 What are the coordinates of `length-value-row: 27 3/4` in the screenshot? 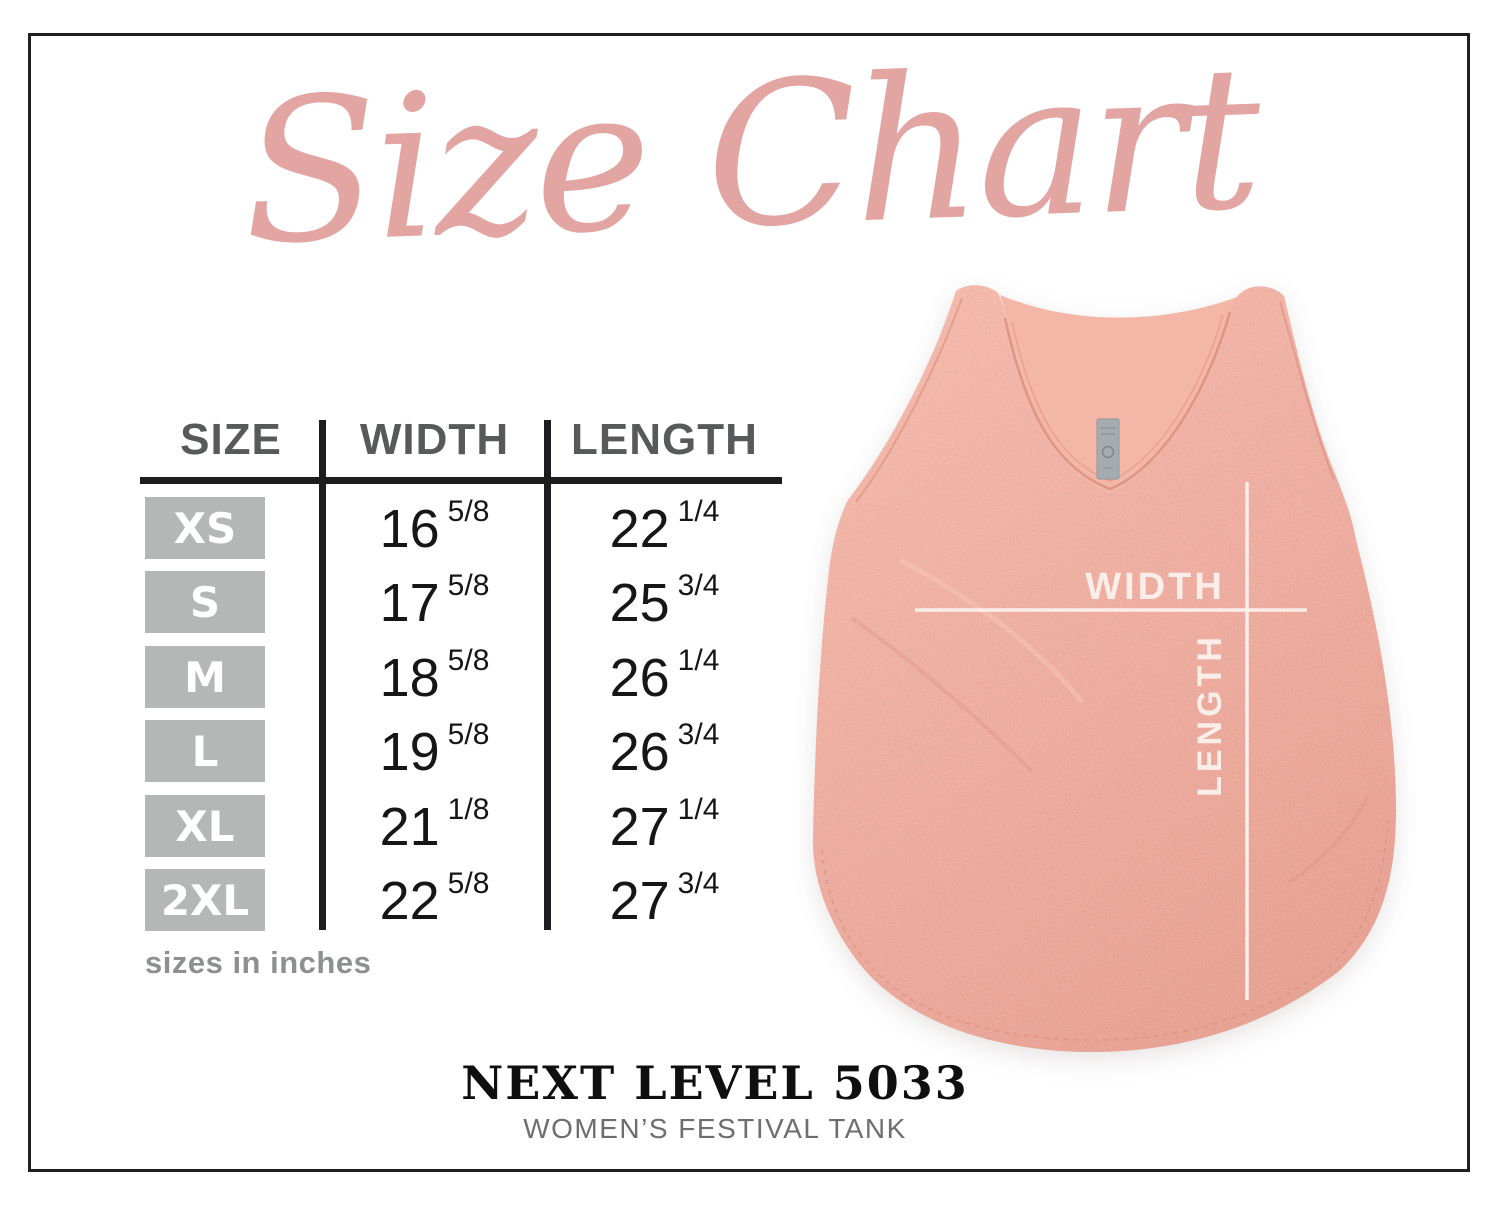 It's located at (664, 901).